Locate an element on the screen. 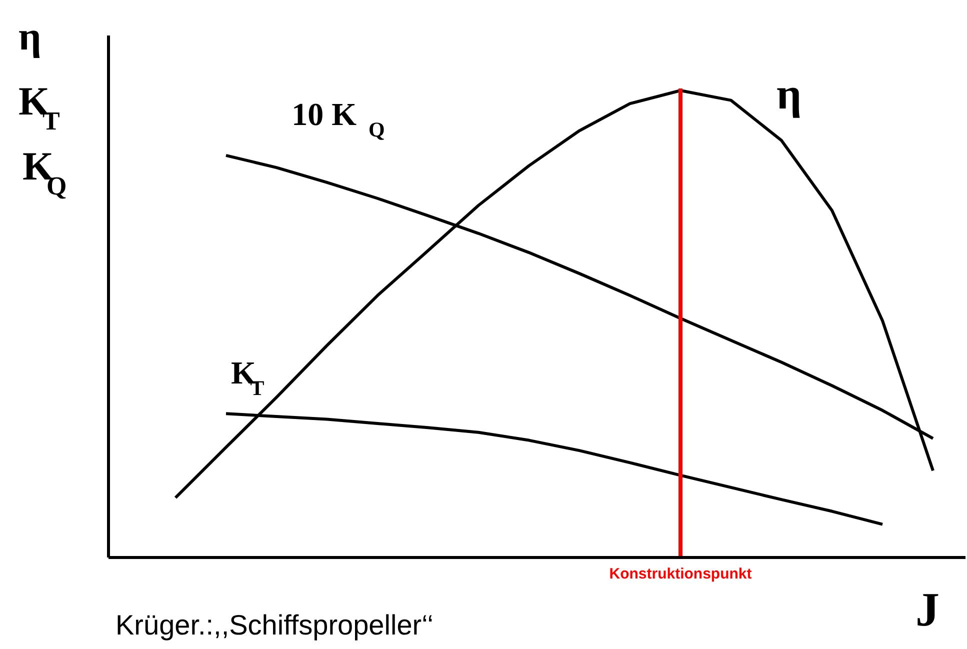 The image size is (967, 649). x-axis-title: J is located at coordinates (928, 610).